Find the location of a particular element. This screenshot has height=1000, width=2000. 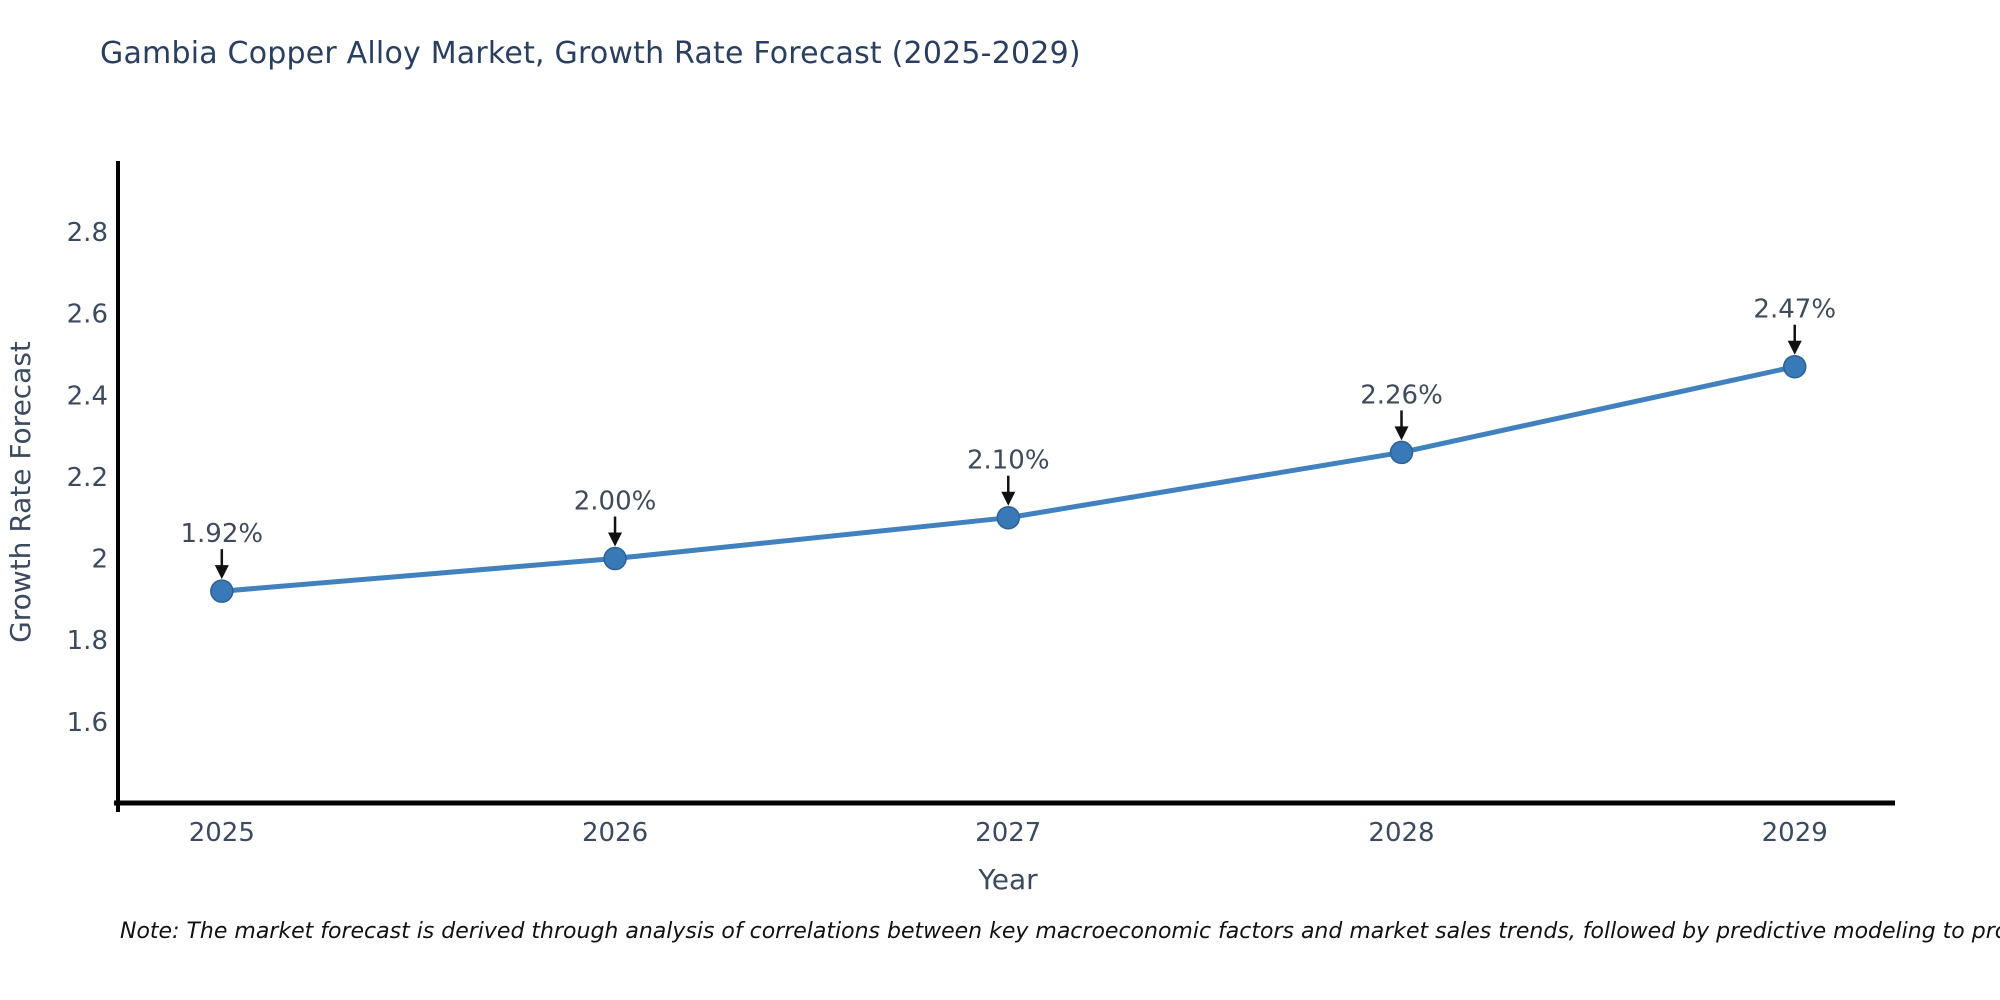

point-value-label: 2.00% is located at coordinates (615, 502).